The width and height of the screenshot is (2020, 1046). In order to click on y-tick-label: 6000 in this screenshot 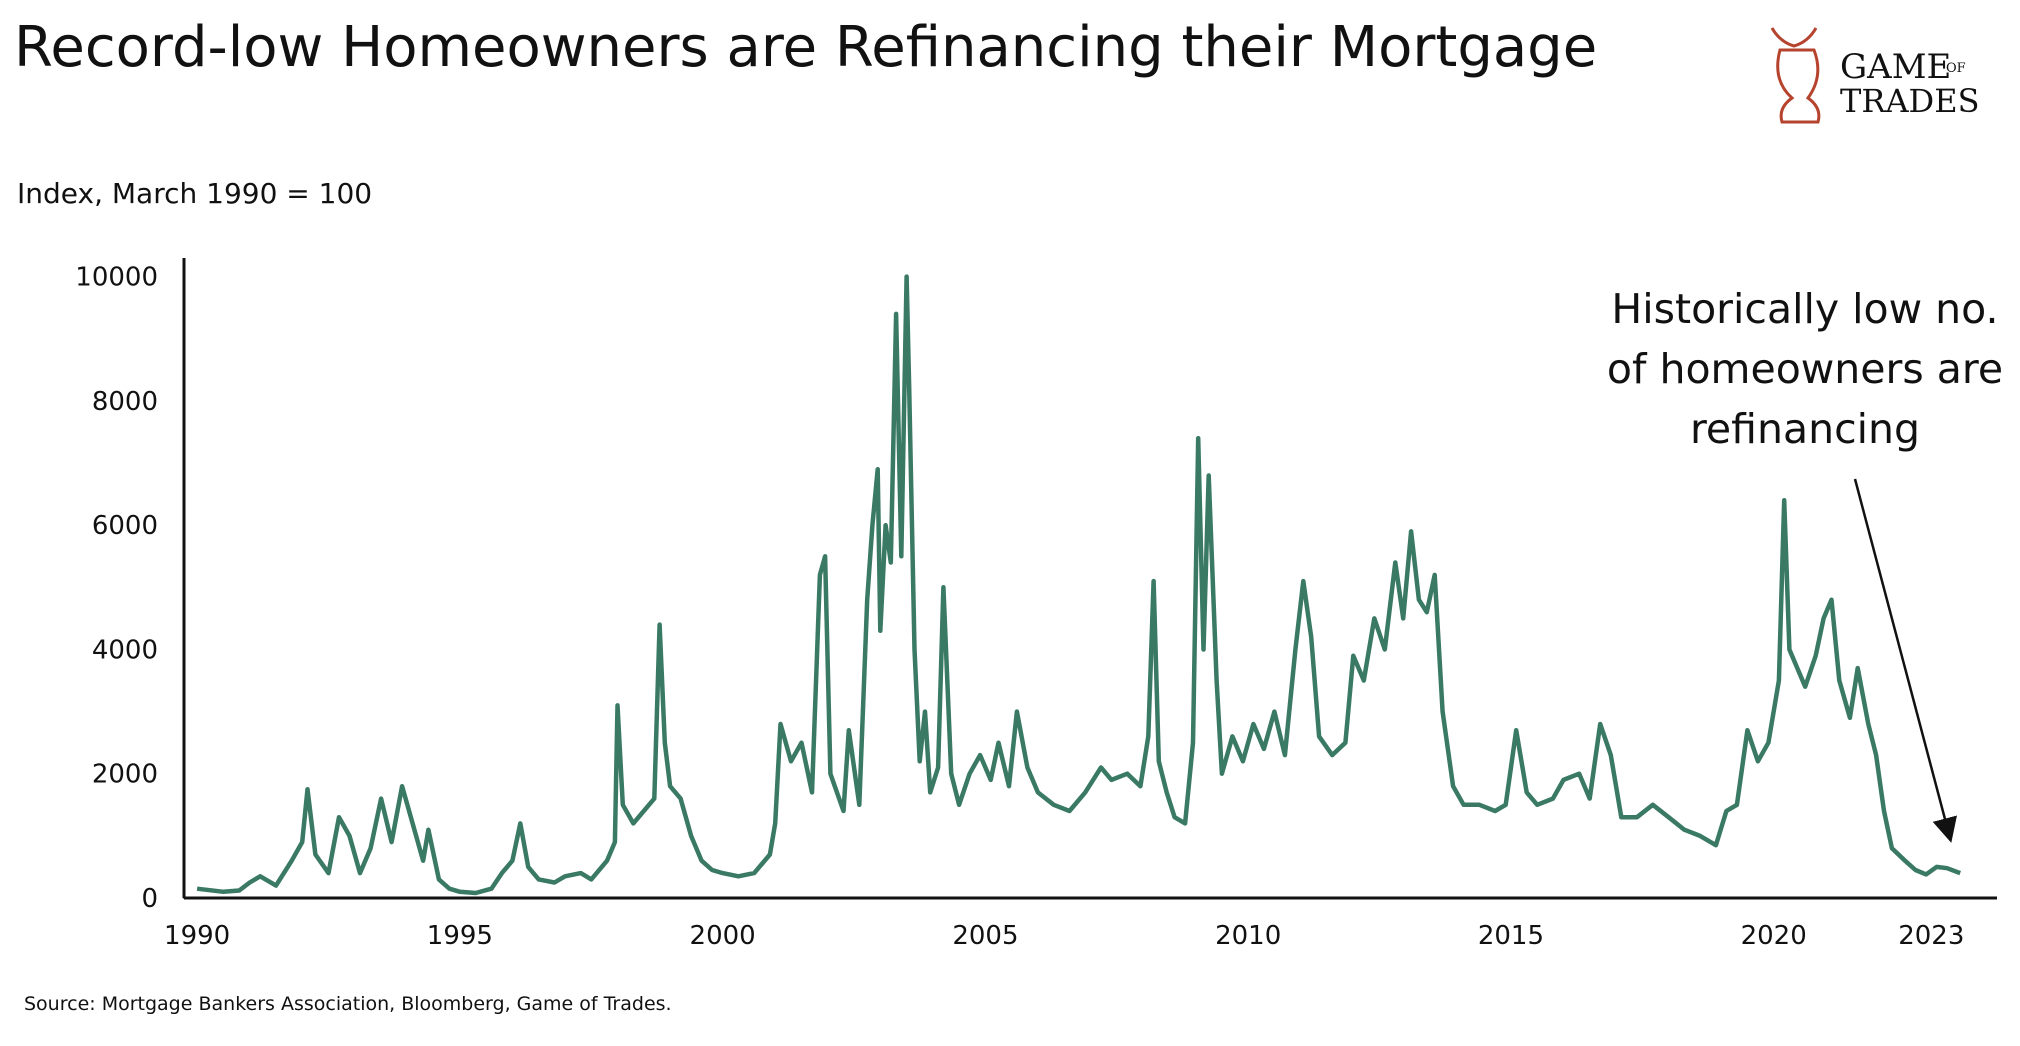, I will do `click(125, 526)`.